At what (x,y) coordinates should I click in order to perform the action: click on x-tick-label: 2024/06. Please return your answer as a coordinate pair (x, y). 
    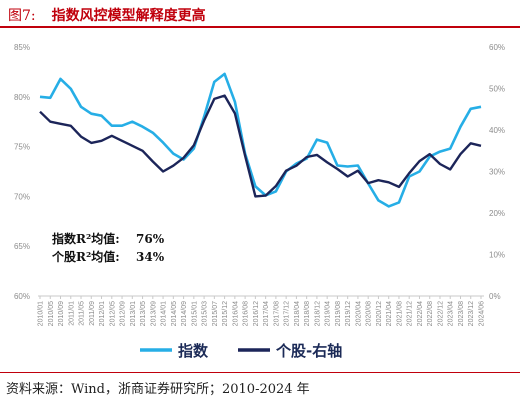
    Looking at the image, I should click on (482, 313).